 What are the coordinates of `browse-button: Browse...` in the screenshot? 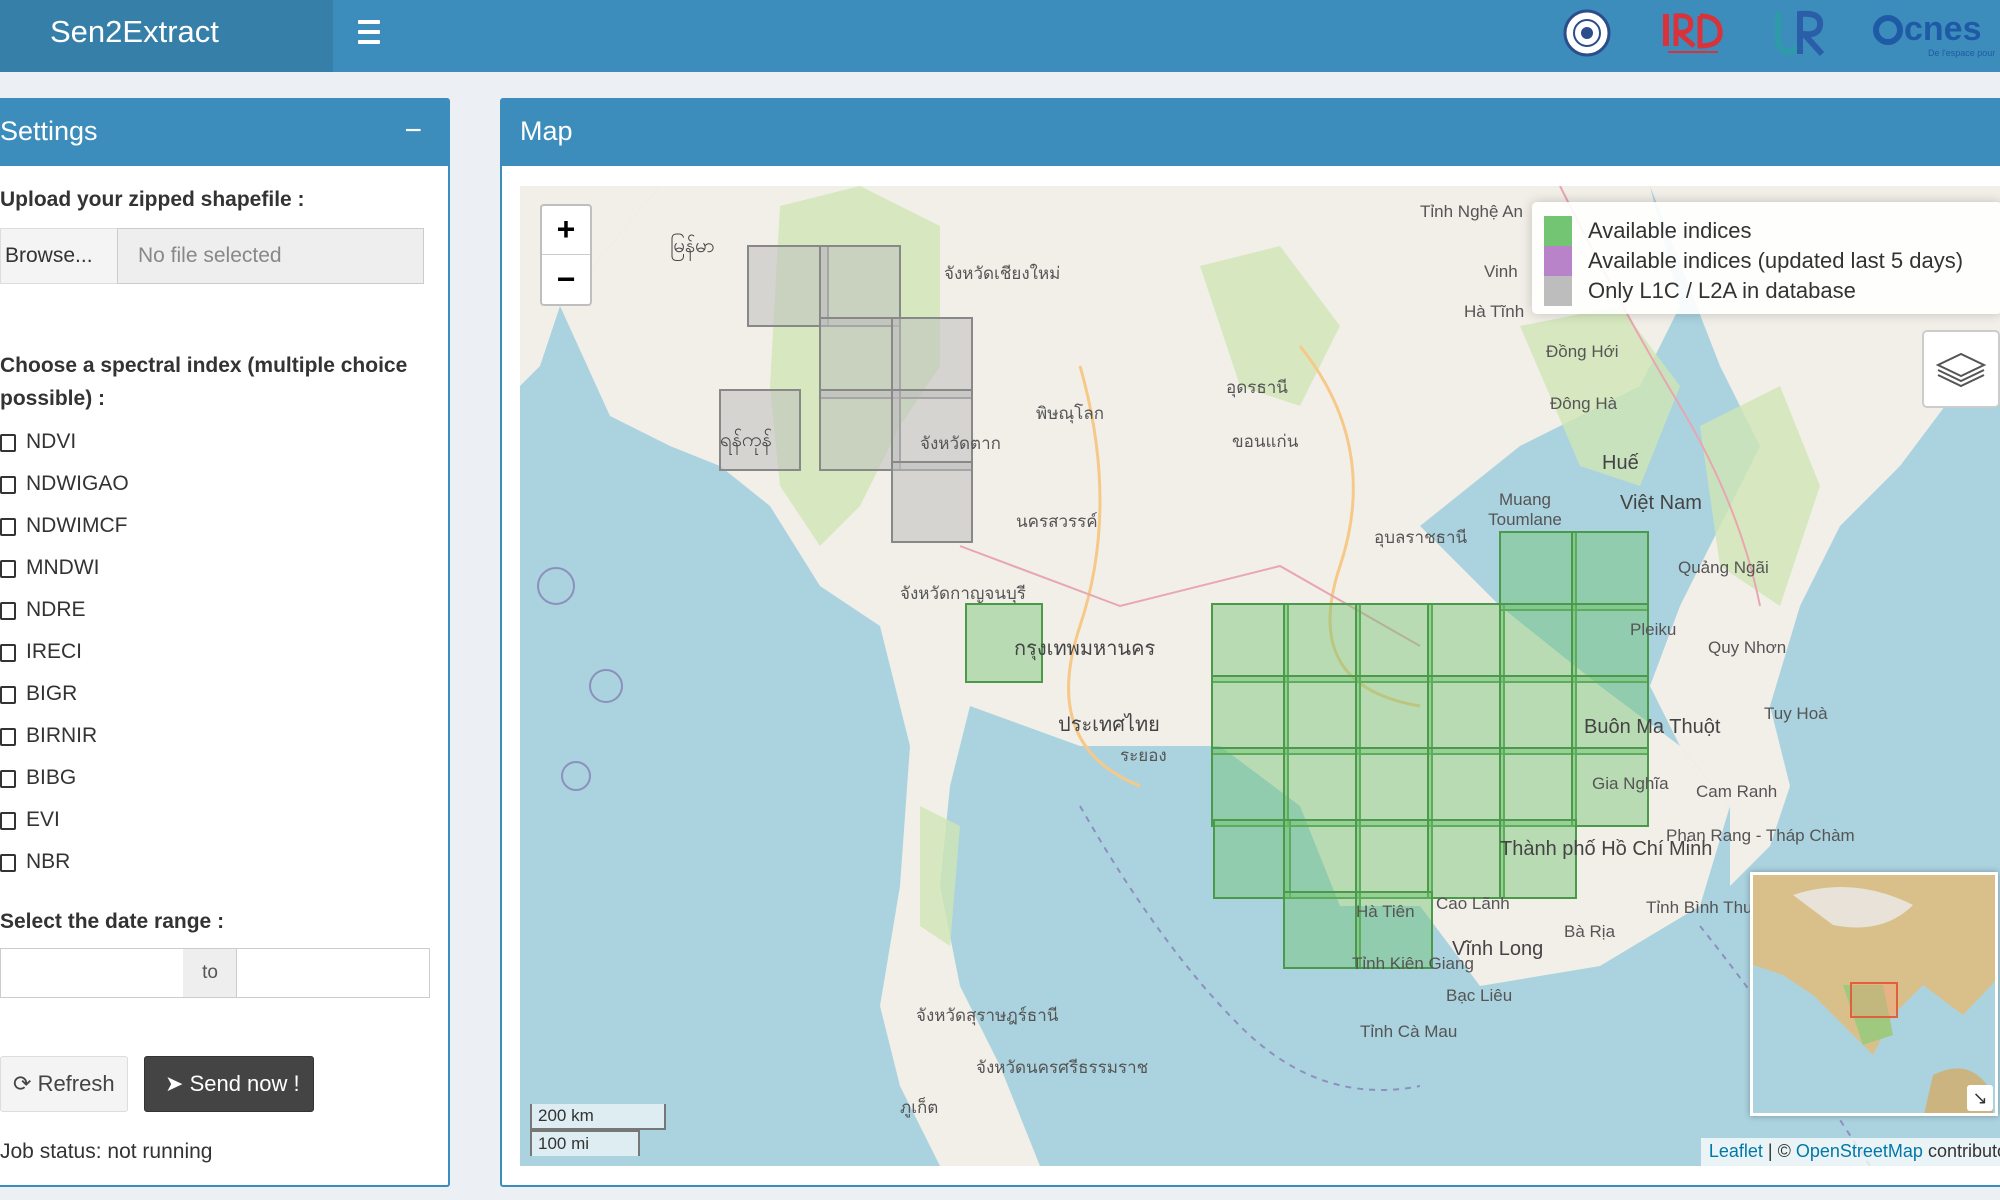 It's located at (59, 256).